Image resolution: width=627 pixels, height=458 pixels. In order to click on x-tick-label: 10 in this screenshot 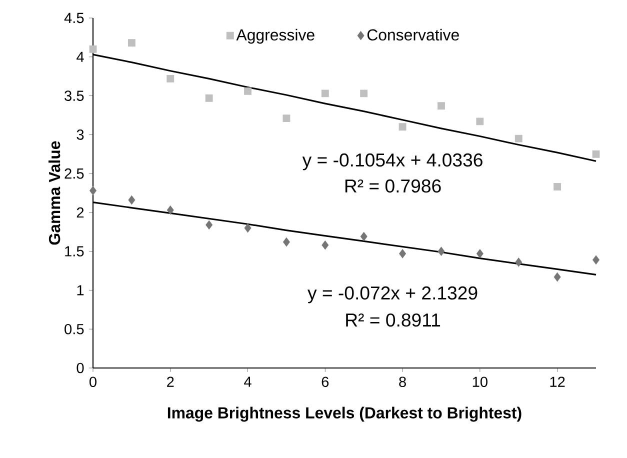, I will do `click(480, 382)`.